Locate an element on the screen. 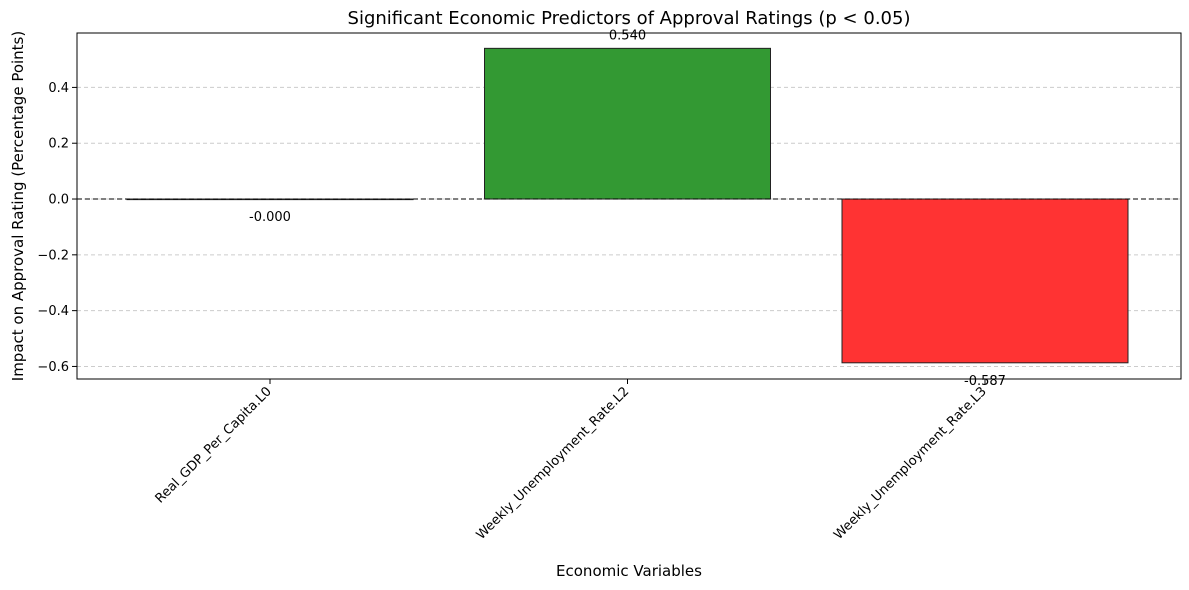 This screenshot has height=590, width=1189. y-tick-label: −0.4 is located at coordinates (53, 311).